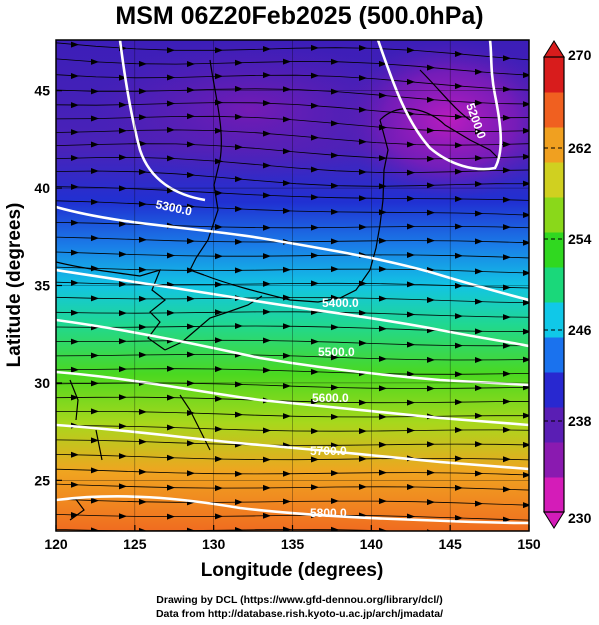 Image resolution: width=599 pixels, height=625 pixels. What do you see at coordinates (580, 55) in the screenshot?
I see `colorbar-tick-label: 270` at bounding box center [580, 55].